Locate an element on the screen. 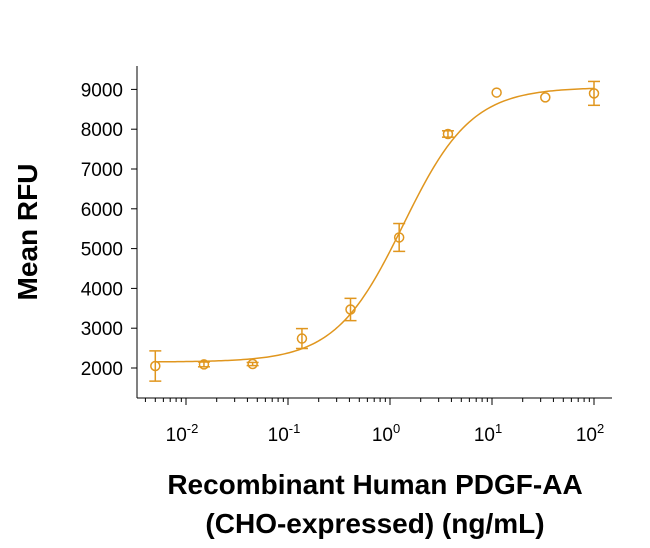 The width and height of the screenshot is (650, 548). x-tick-label: 10⁻² is located at coordinates (182, 433).